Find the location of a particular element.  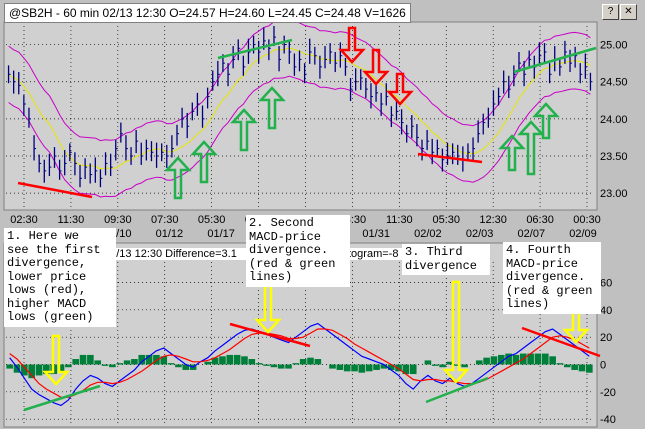

x-date-label: 01/17 is located at coordinates (221, 234).